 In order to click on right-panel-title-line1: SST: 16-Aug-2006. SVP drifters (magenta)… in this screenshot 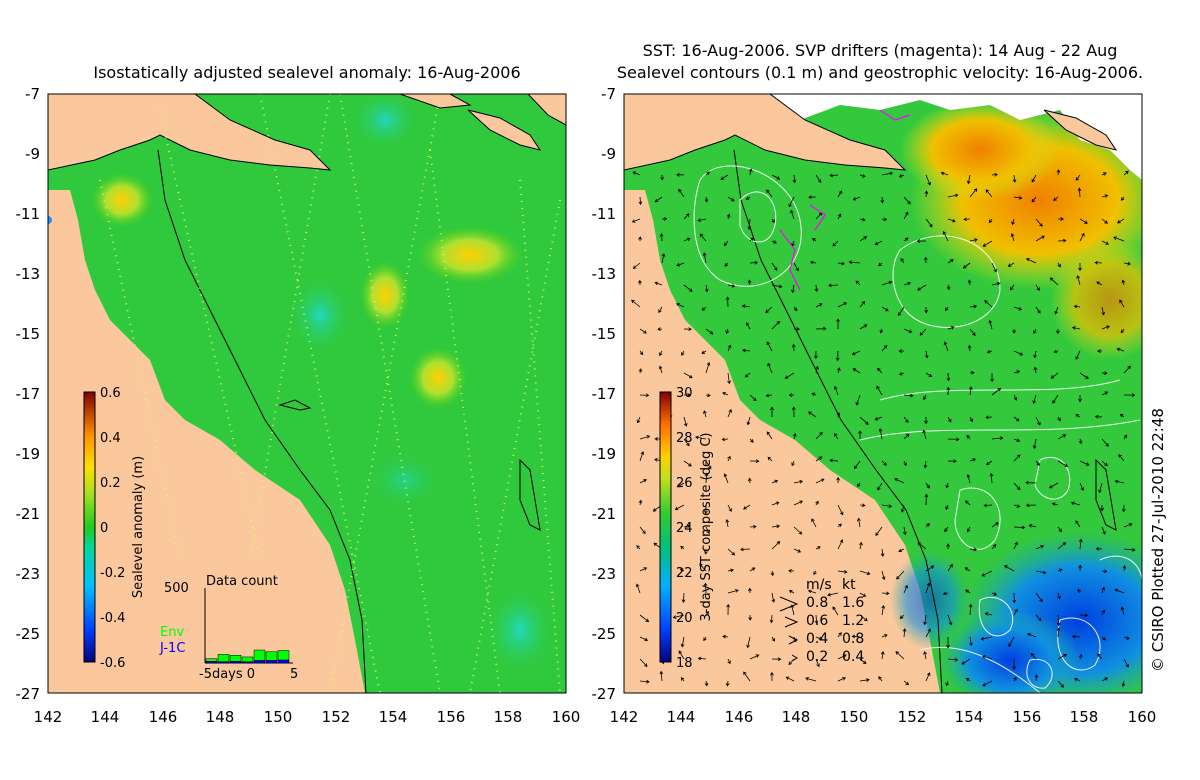, I will do `click(880, 50)`.